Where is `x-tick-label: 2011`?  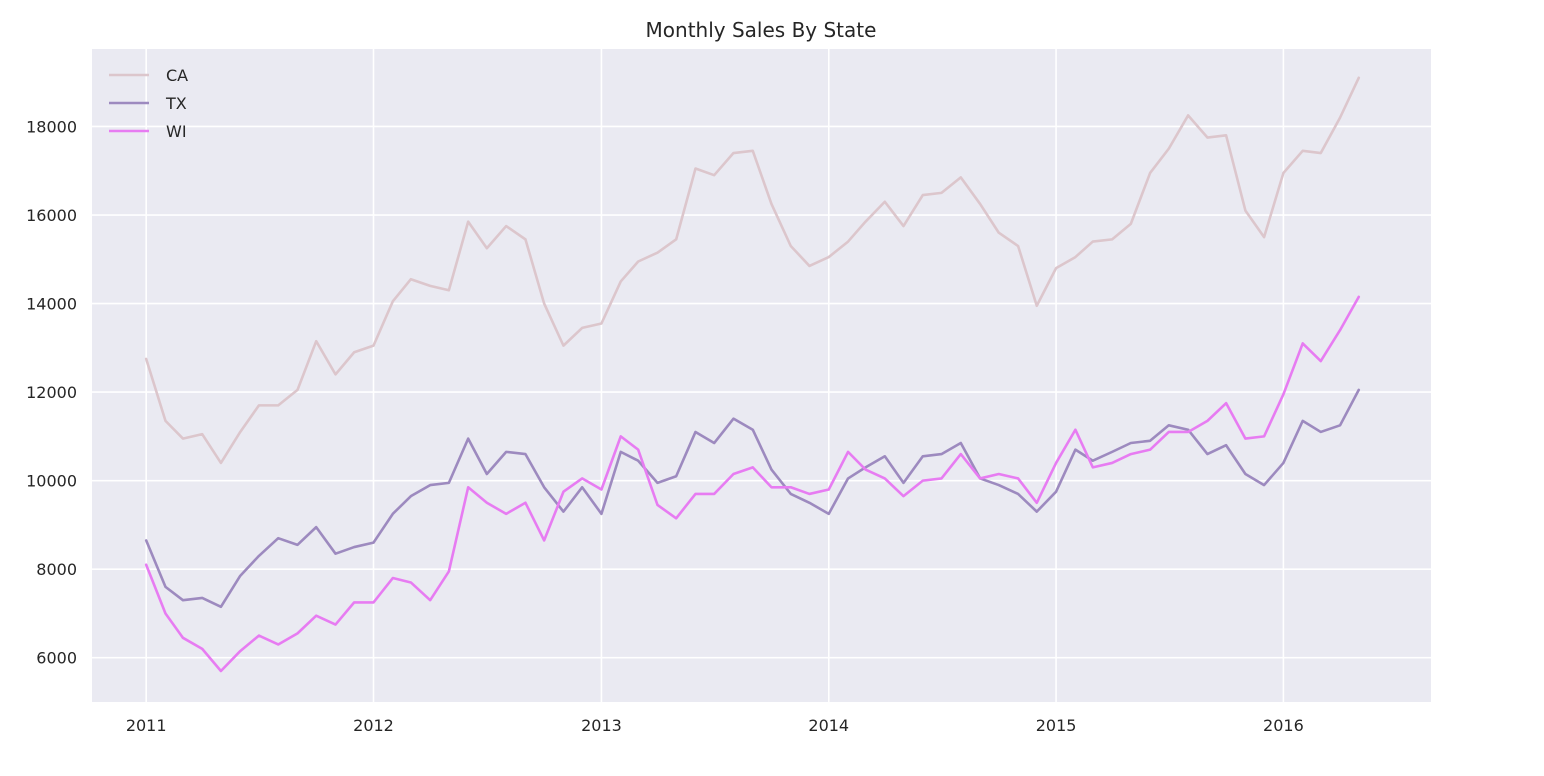 x-tick-label: 2011 is located at coordinates (146, 725).